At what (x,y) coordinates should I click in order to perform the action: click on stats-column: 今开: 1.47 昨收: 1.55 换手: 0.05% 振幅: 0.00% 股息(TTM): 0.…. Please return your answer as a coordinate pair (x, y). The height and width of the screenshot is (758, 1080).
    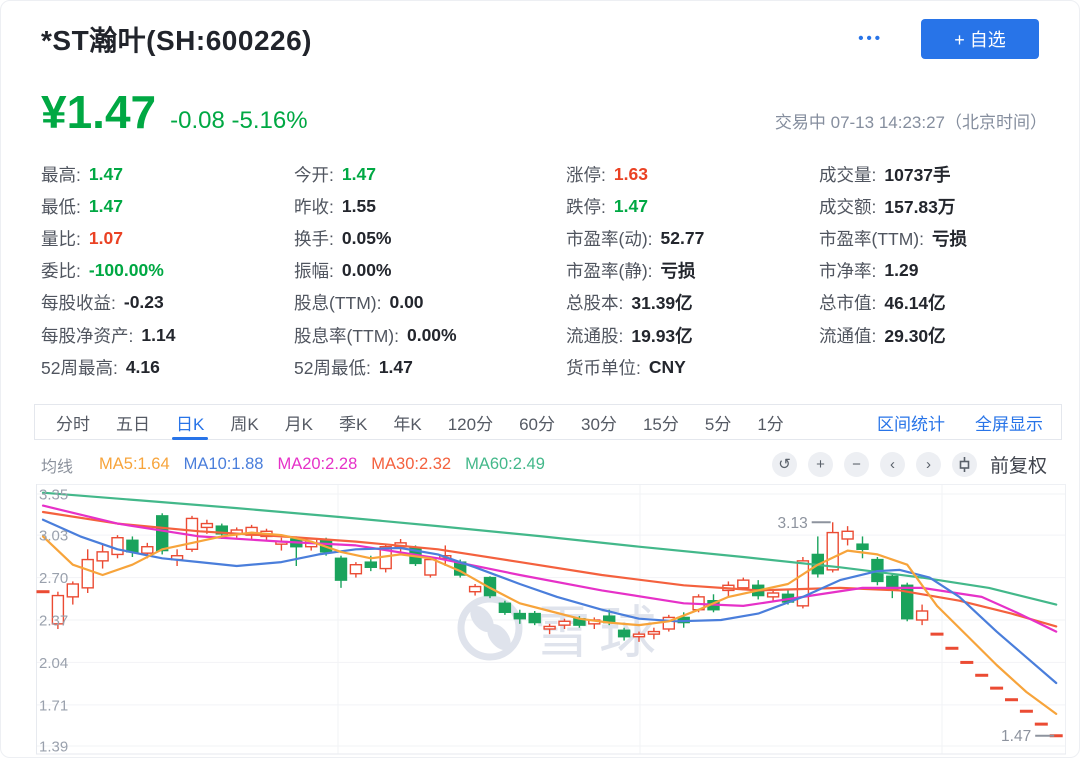
    Looking at the image, I should click on (430, 270).